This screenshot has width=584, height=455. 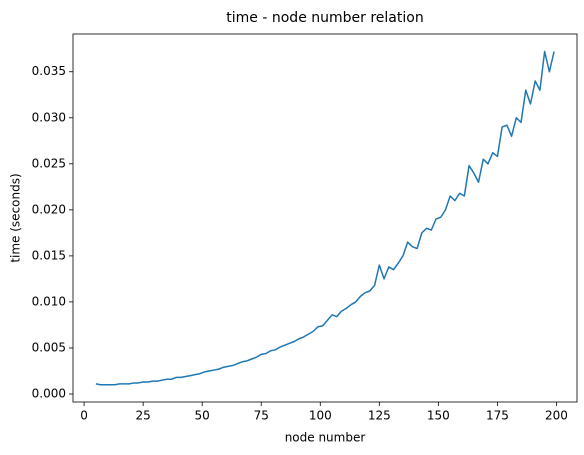 What do you see at coordinates (202, 416) in the screenshot?
I see `x-tick-label: 50` at bounding box center [202, 416].